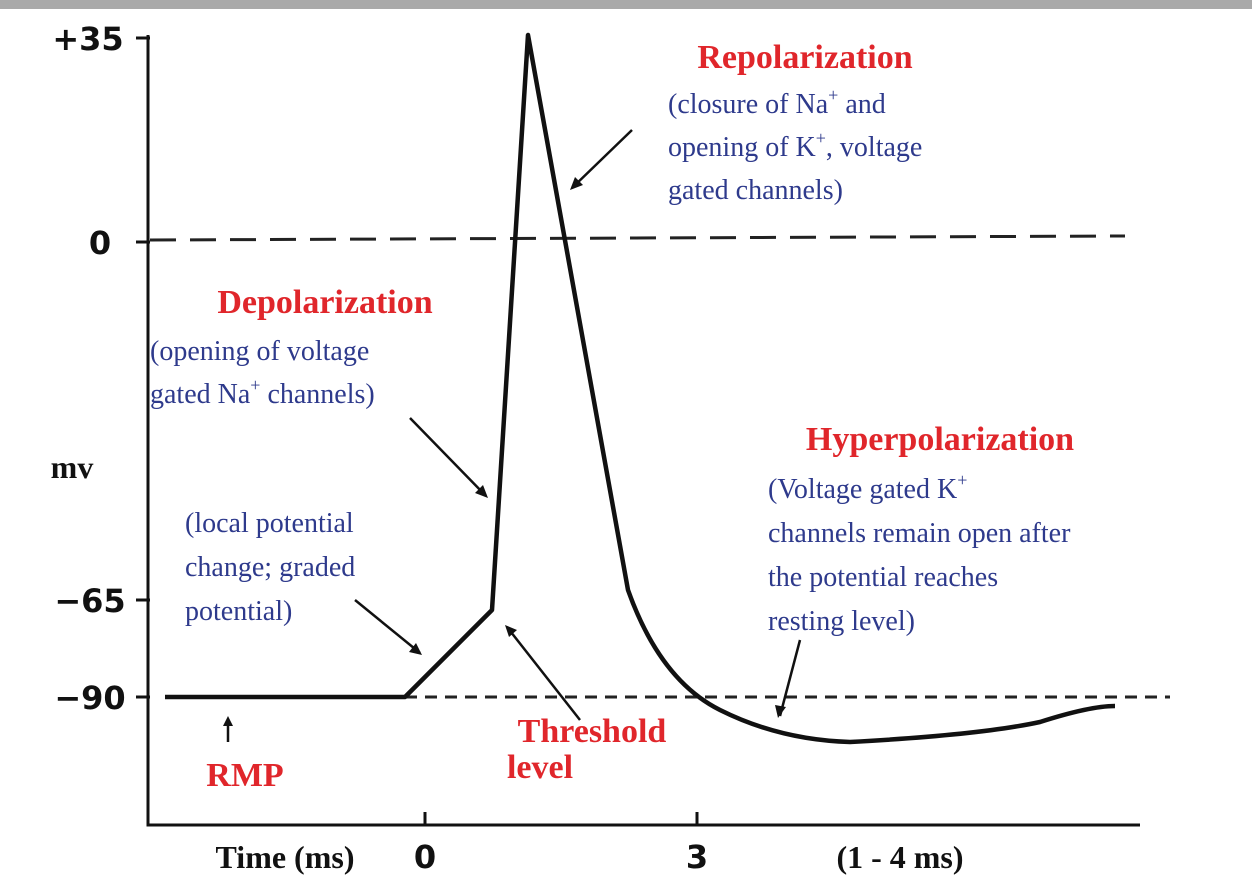  Describe the element at coordinates (100, 243) in the screenshot. I see `y-label: 0` at that location.